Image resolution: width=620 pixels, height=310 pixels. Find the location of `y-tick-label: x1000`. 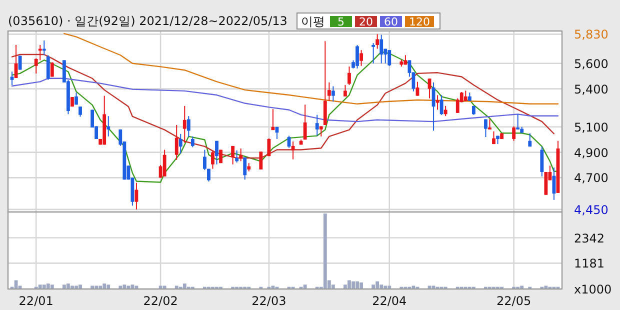

y-tick-label: x1000 is located at coordinates (593, 289).